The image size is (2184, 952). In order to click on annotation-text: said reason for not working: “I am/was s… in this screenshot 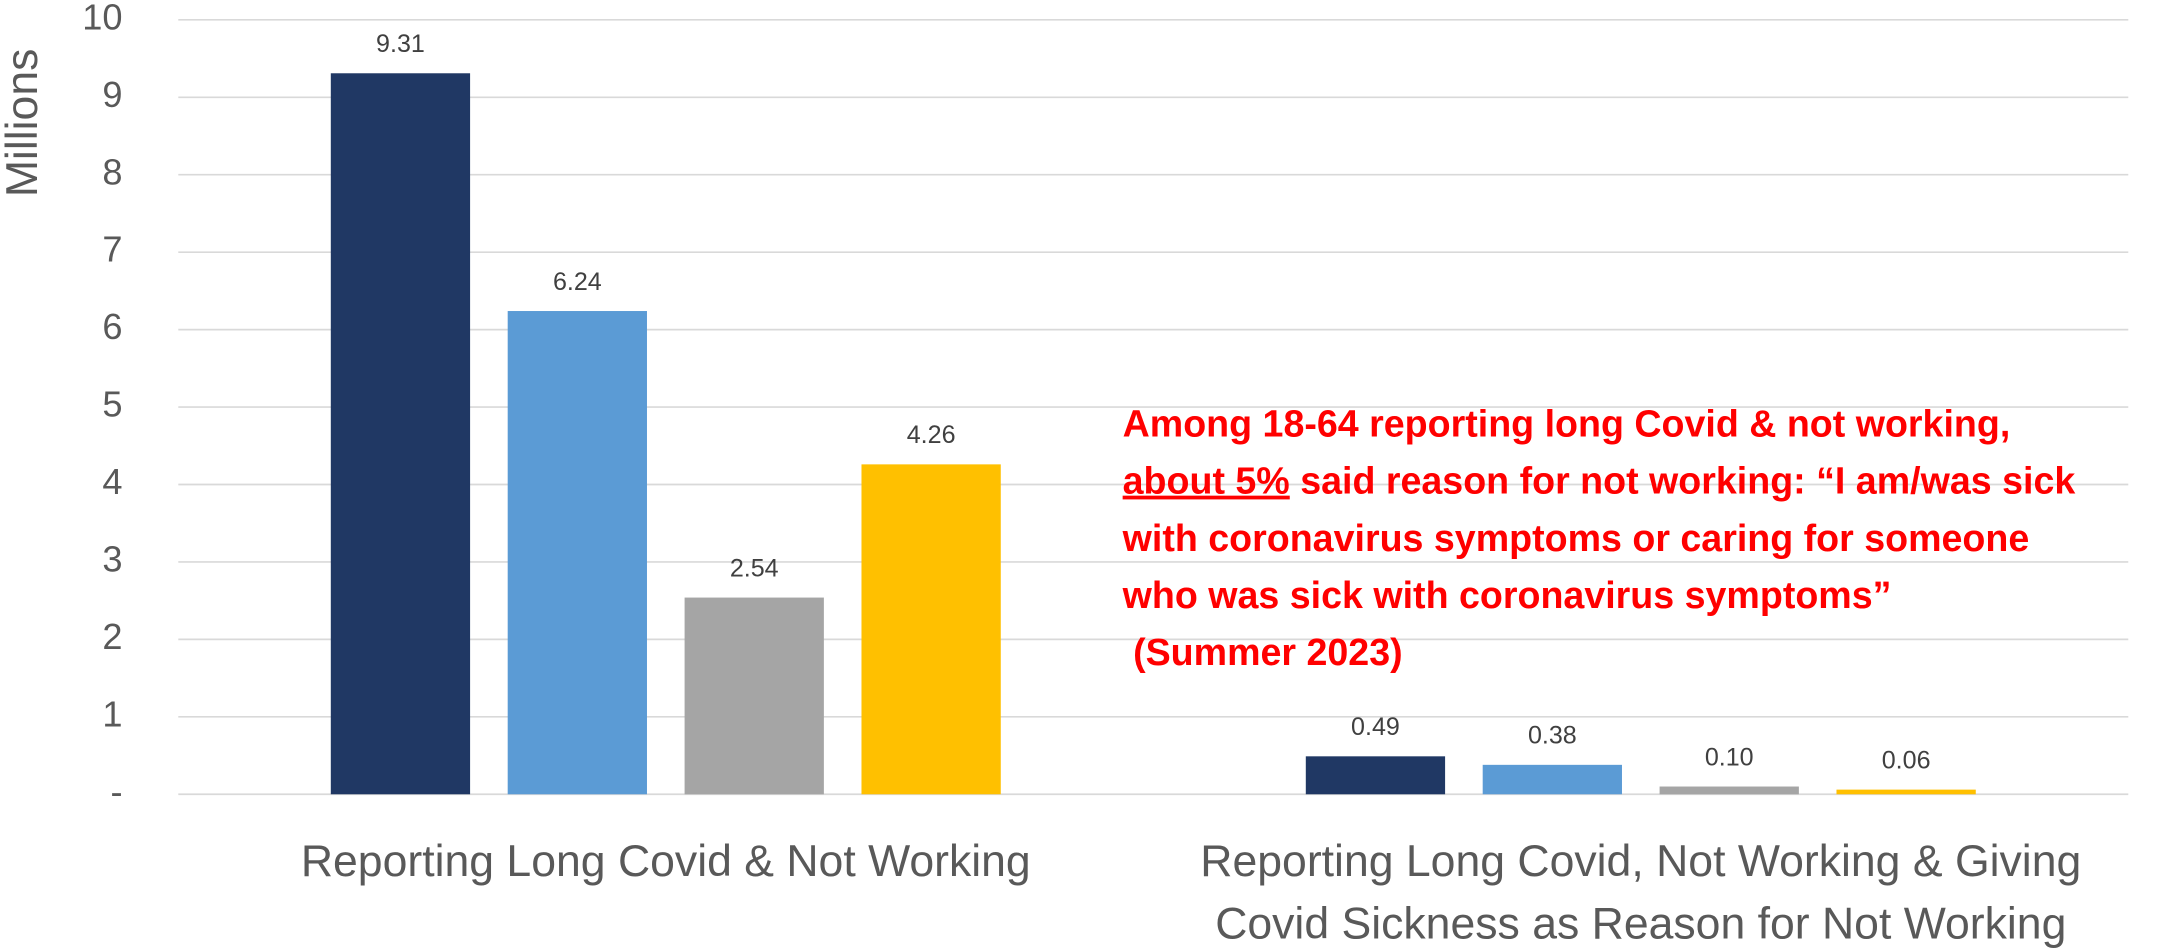, I will do `click(1683, 481)`.